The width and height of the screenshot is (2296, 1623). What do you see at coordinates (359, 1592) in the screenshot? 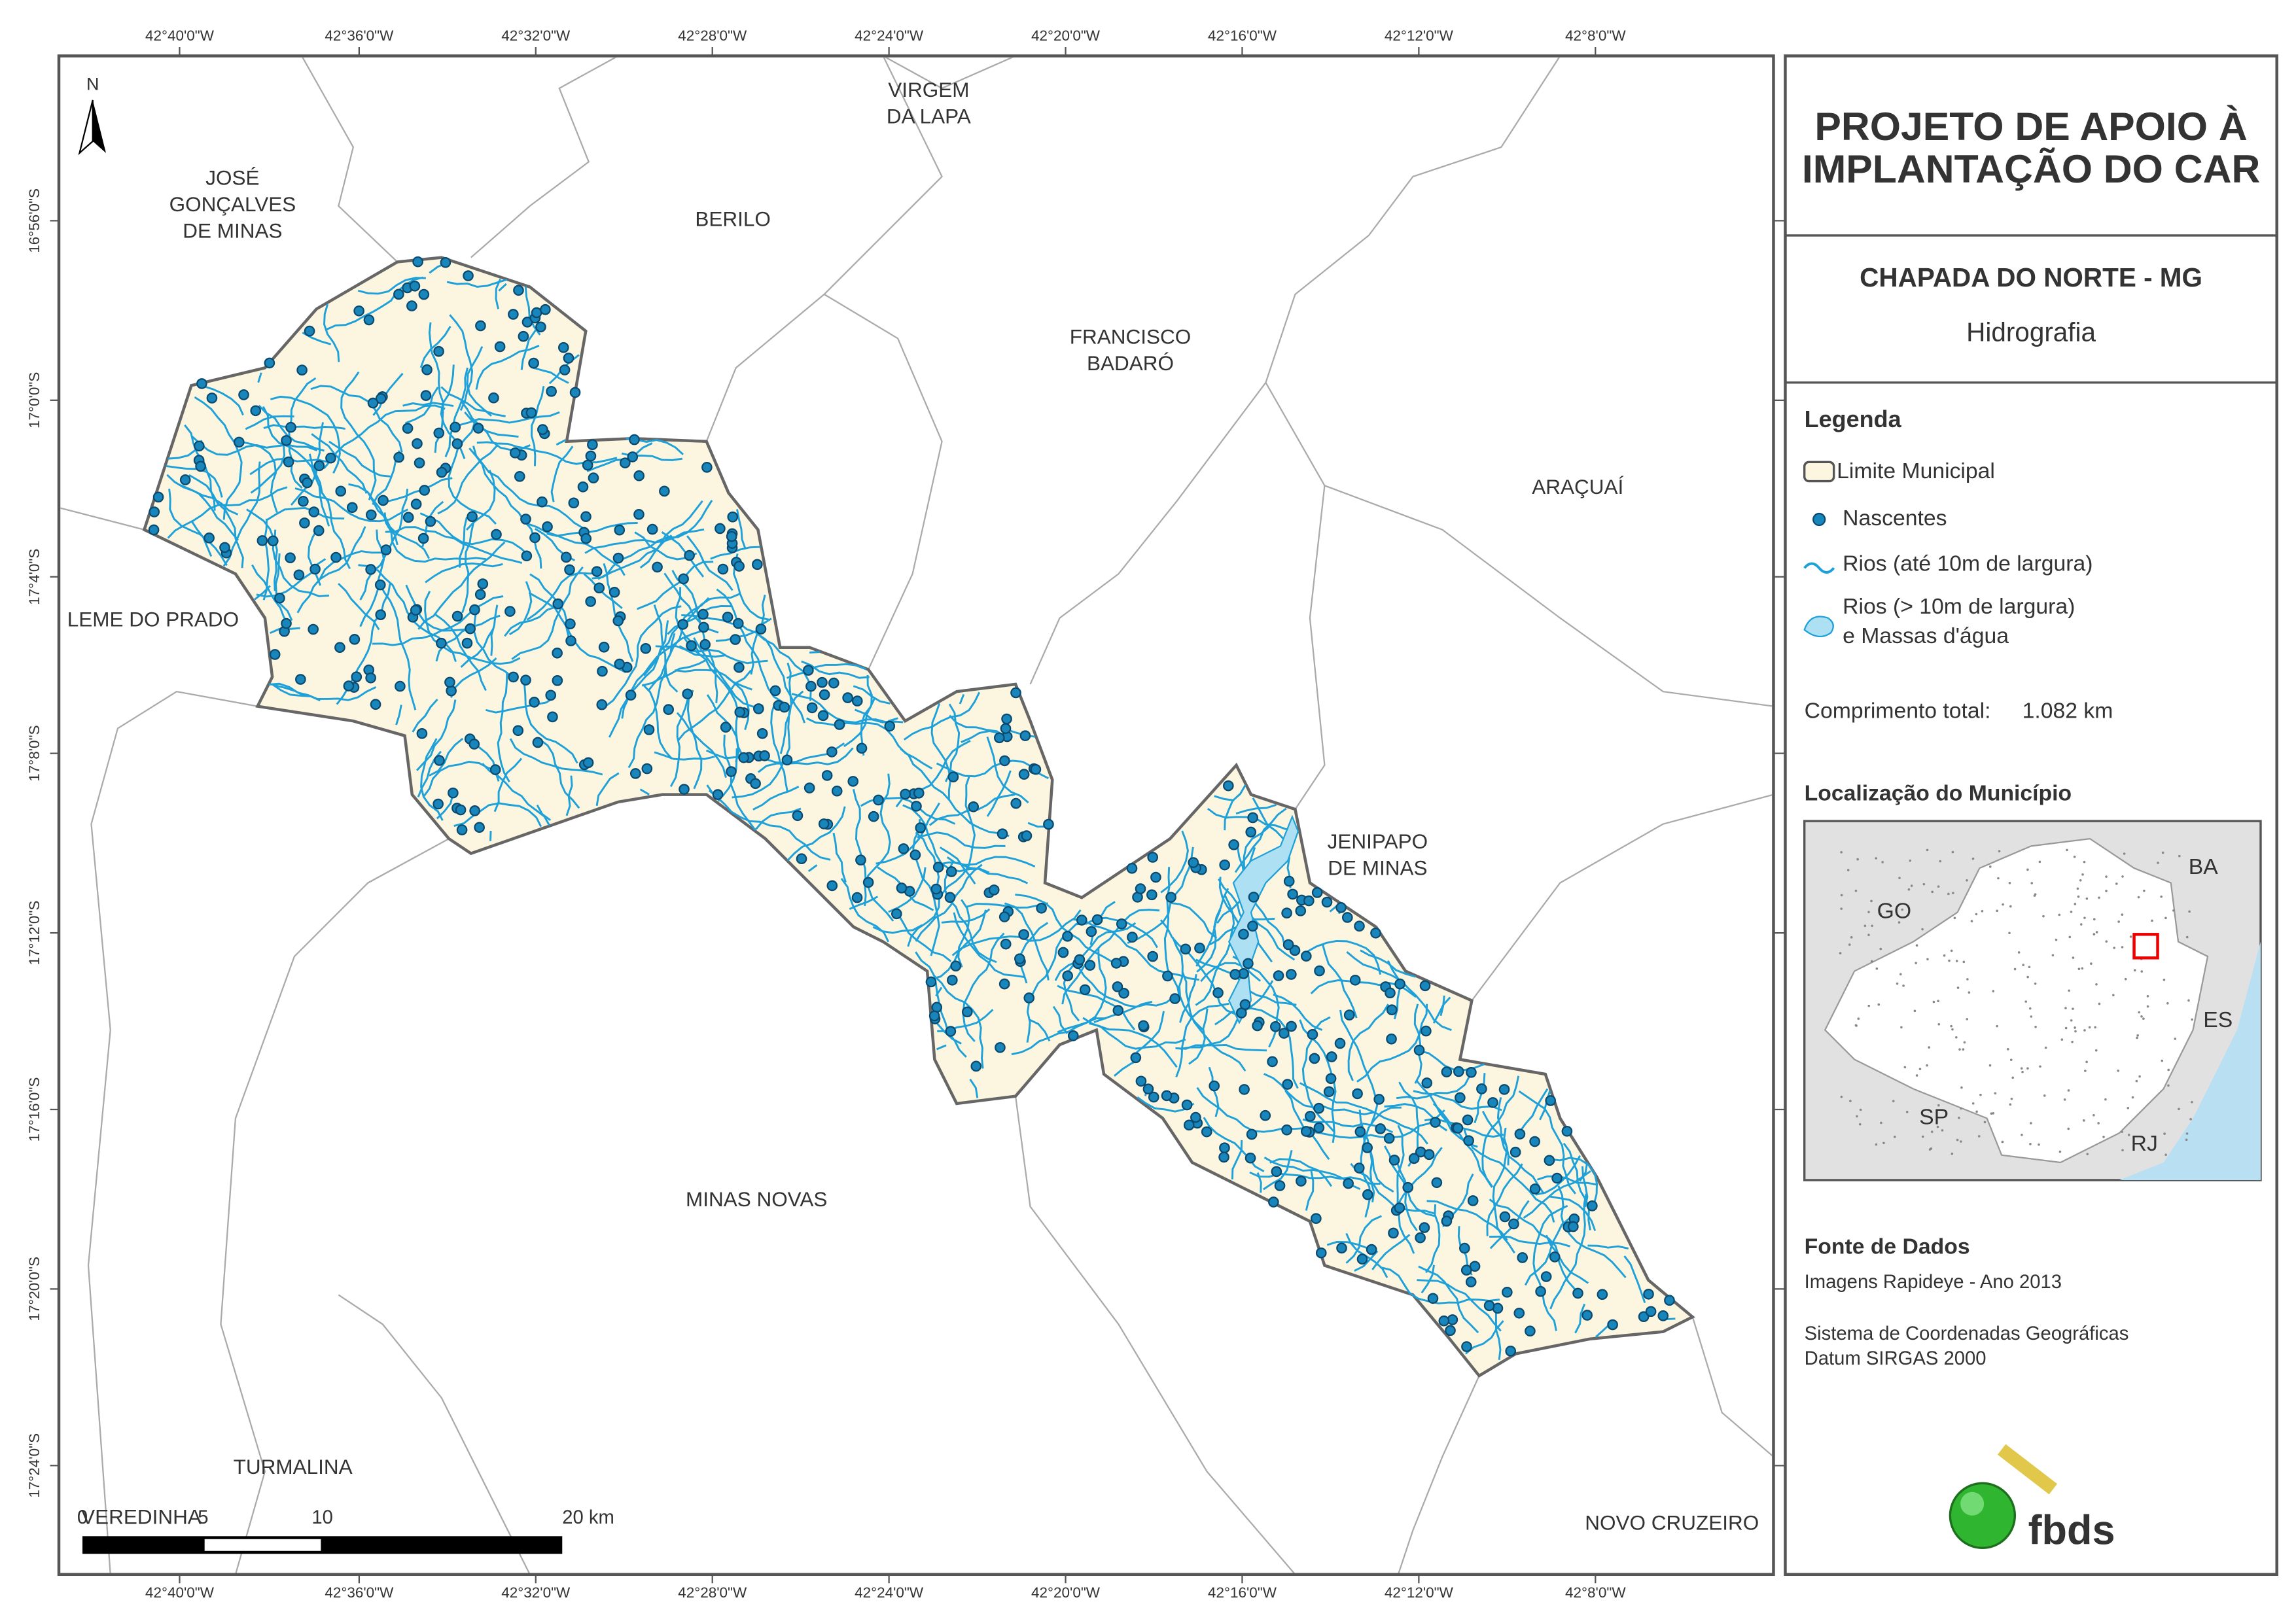
I see `lon-label: 42°36'0"W` at bounding box center [359, 1592].